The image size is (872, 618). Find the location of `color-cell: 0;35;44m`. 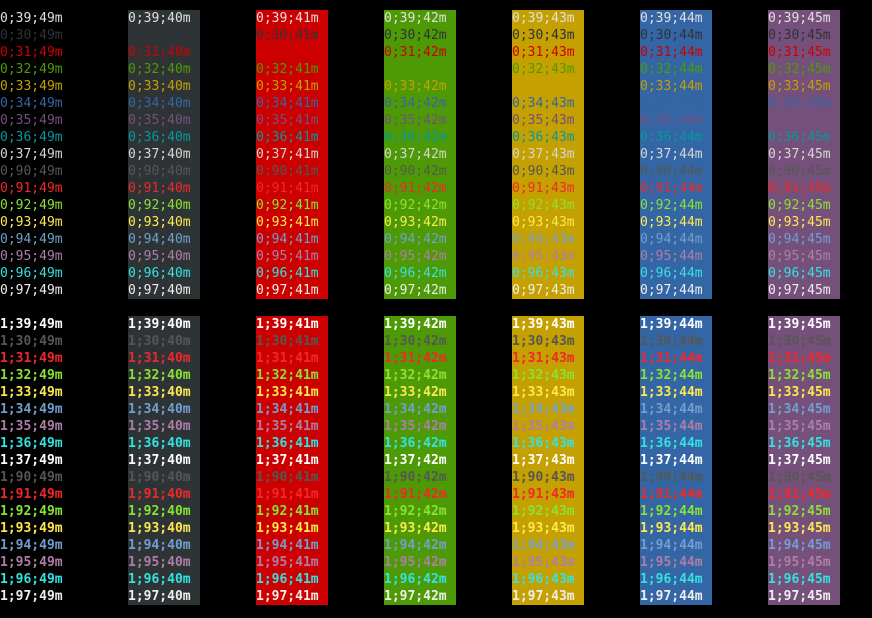

color-cell: 0;35;44m is located at coordinates (671, 120).